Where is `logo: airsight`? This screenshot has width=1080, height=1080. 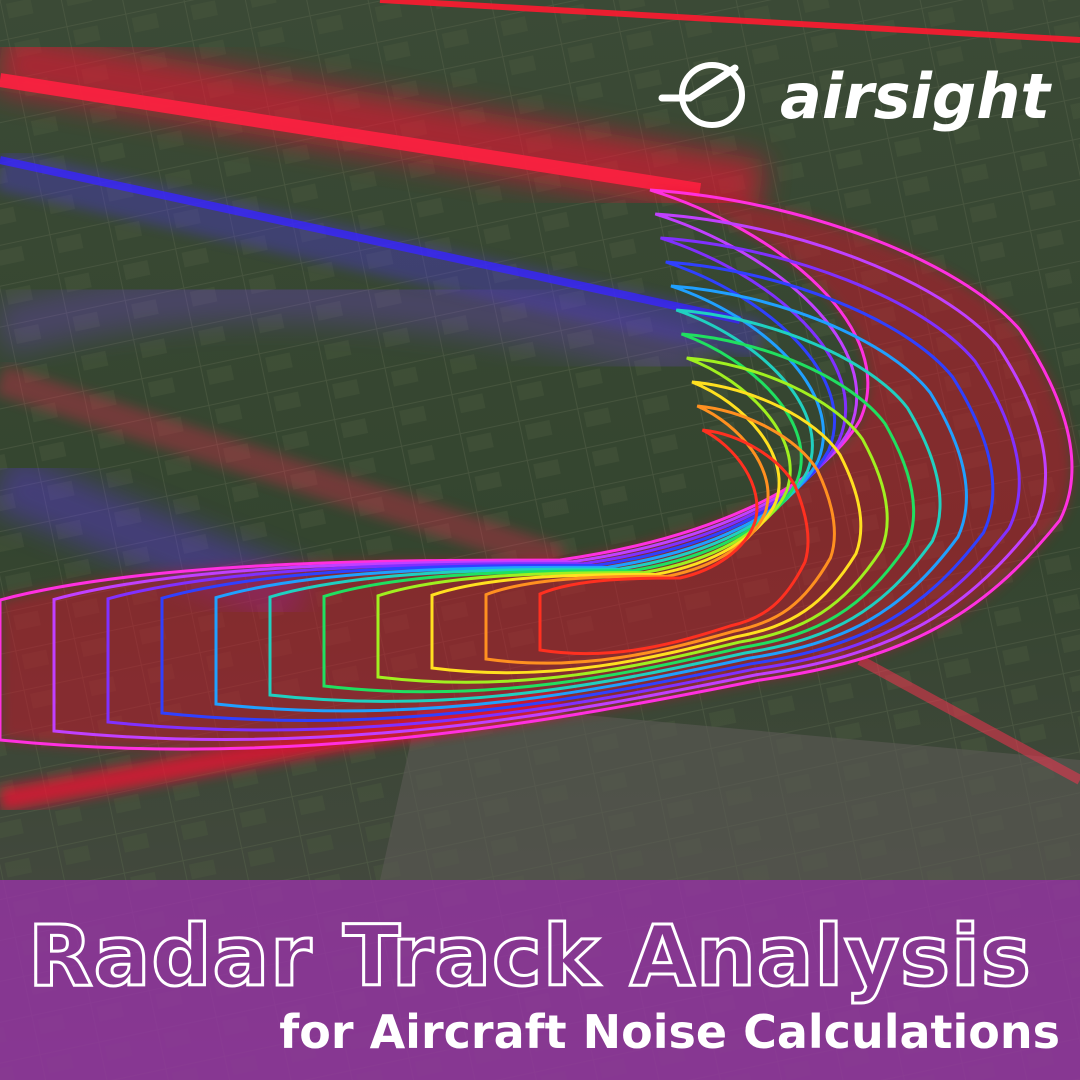 logo: airsight is located at coordinates (855, 96).